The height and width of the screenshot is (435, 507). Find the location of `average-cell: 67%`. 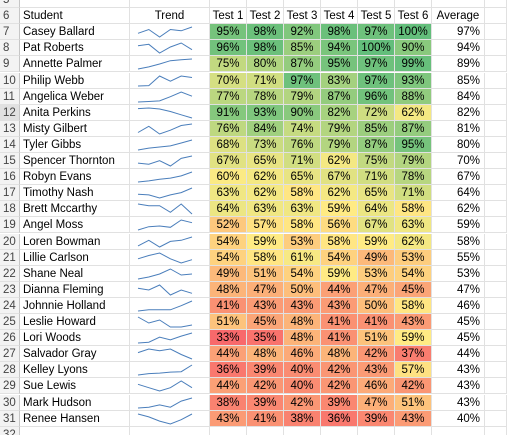

average-cell: 67% is located at coordinates (458, 177).